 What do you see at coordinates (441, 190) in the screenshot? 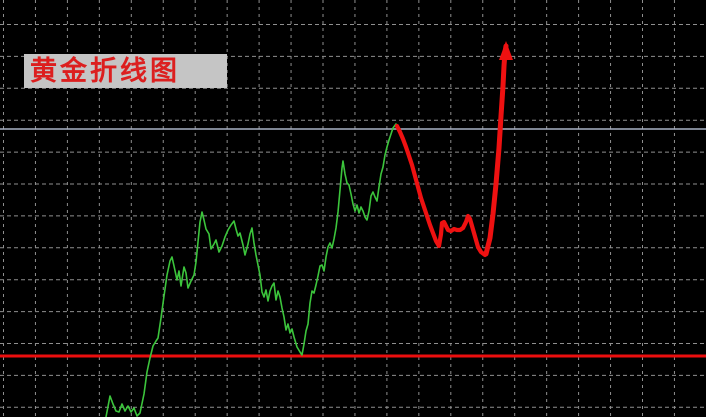
I see `annotation-down-stroke` at bounding box center [441, 190].